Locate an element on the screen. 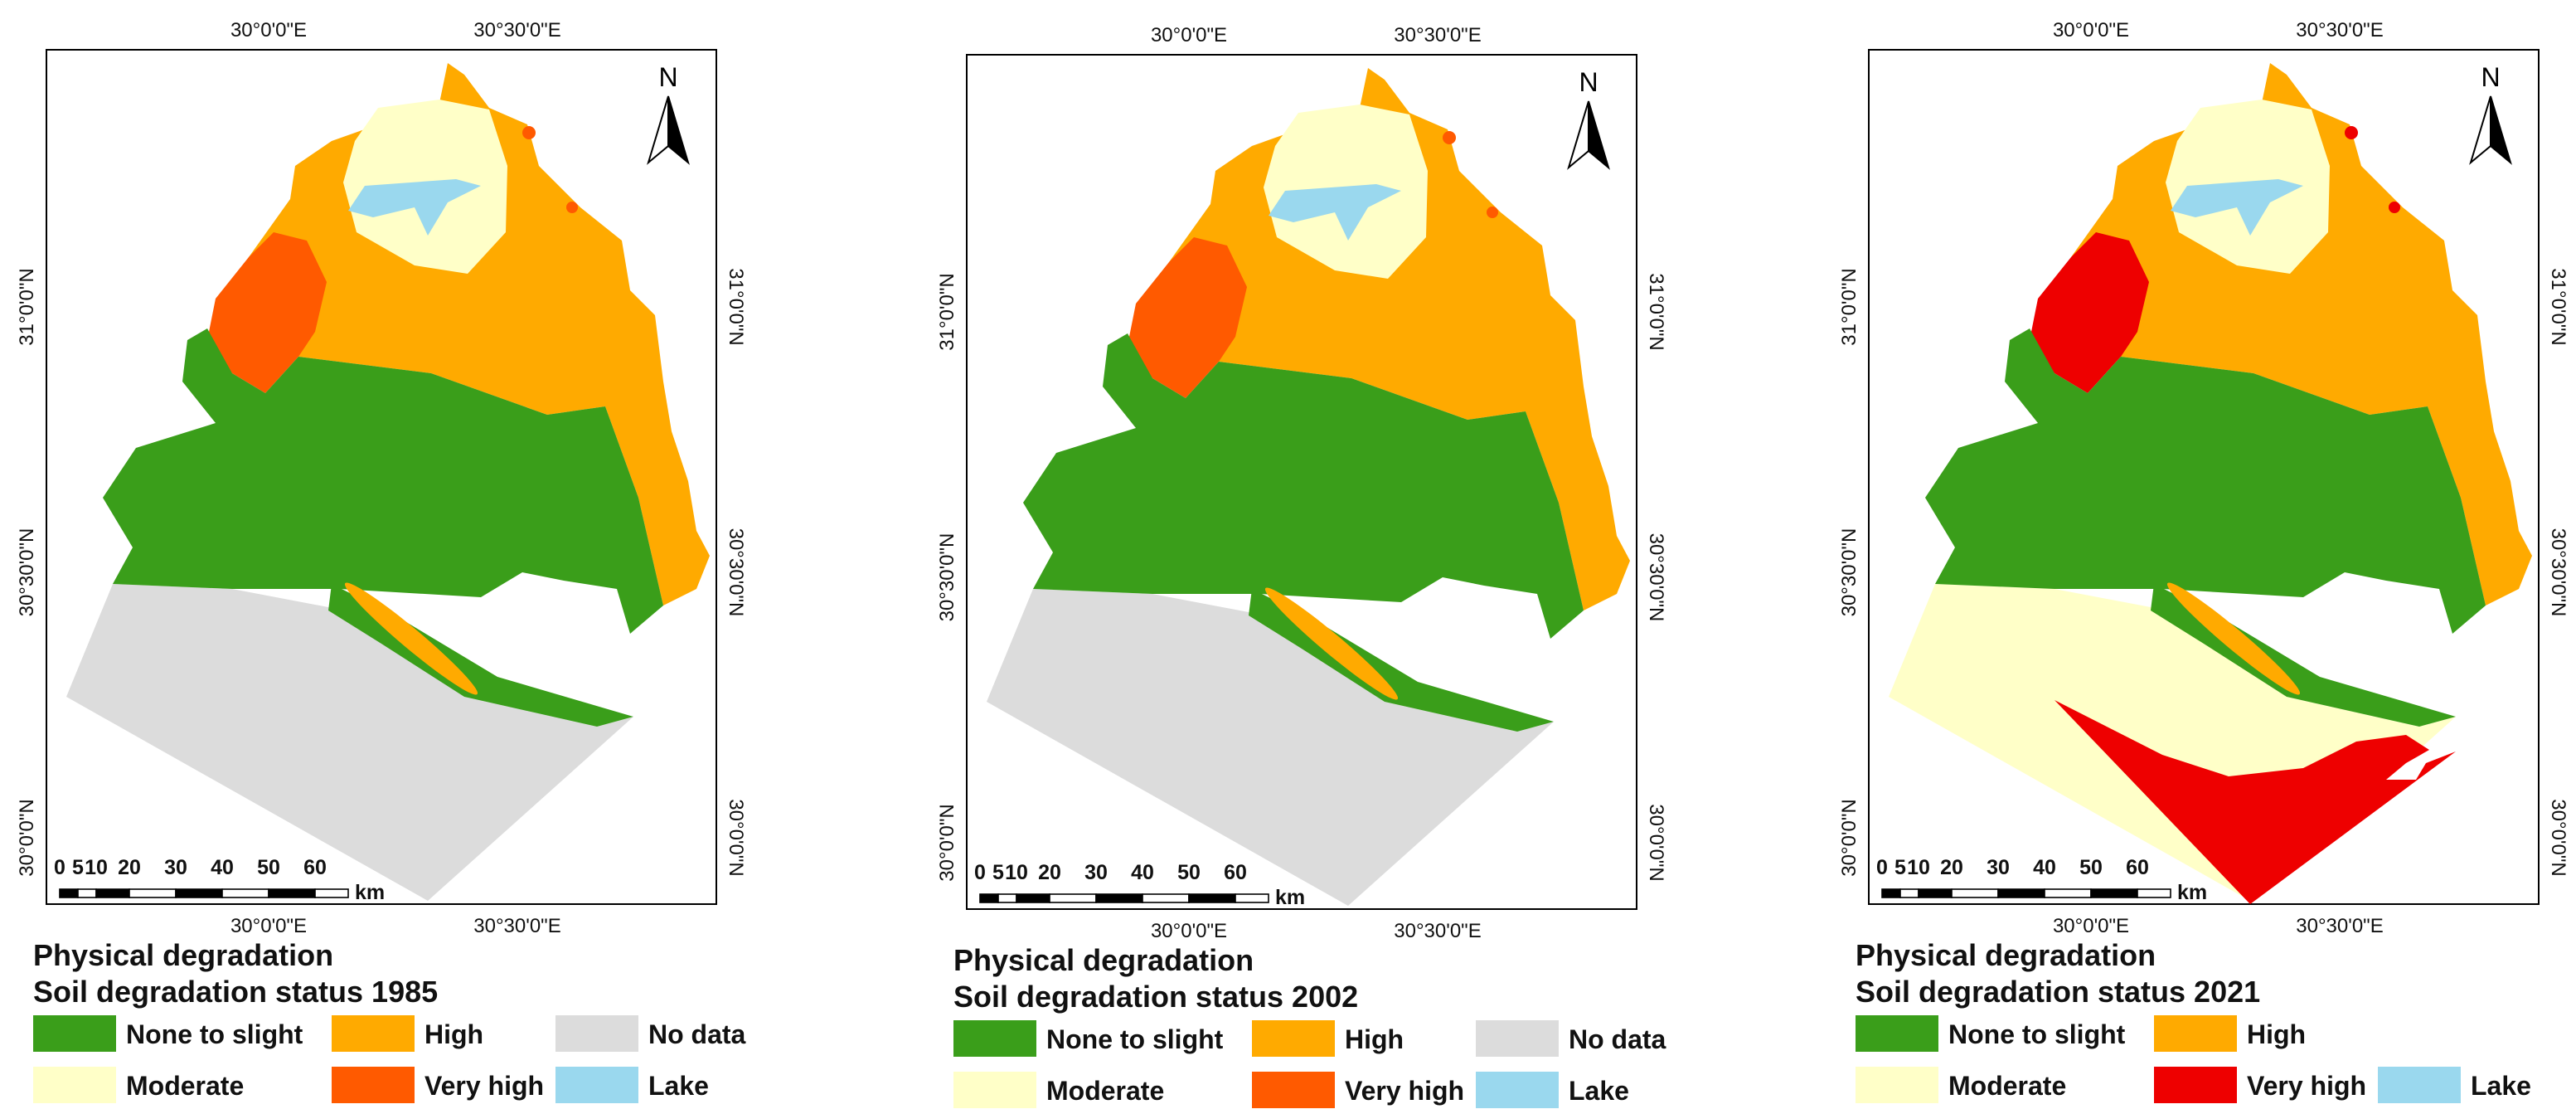 Image resolution: width=2576 pixels, height=1109 pixels. right-coord: 30°0'0"N is located at coordinates (736, 838).